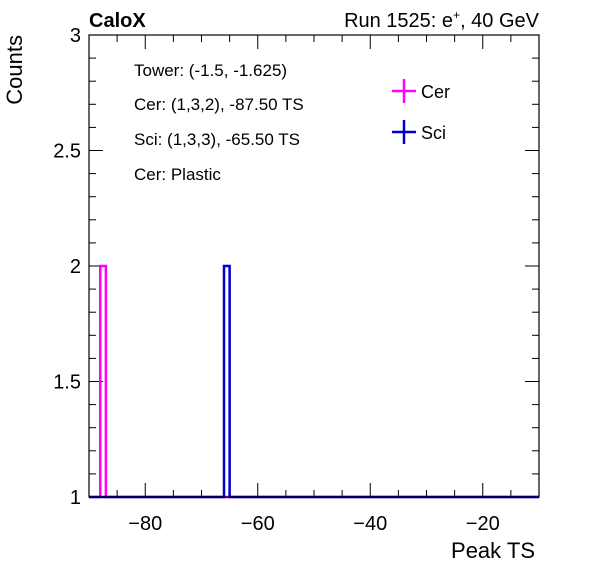 This screenshot has height=572, width=596. Describe the element at coordinates (67, 152) in the screenshot. I see `y-tick-label: 2.5` at that location.